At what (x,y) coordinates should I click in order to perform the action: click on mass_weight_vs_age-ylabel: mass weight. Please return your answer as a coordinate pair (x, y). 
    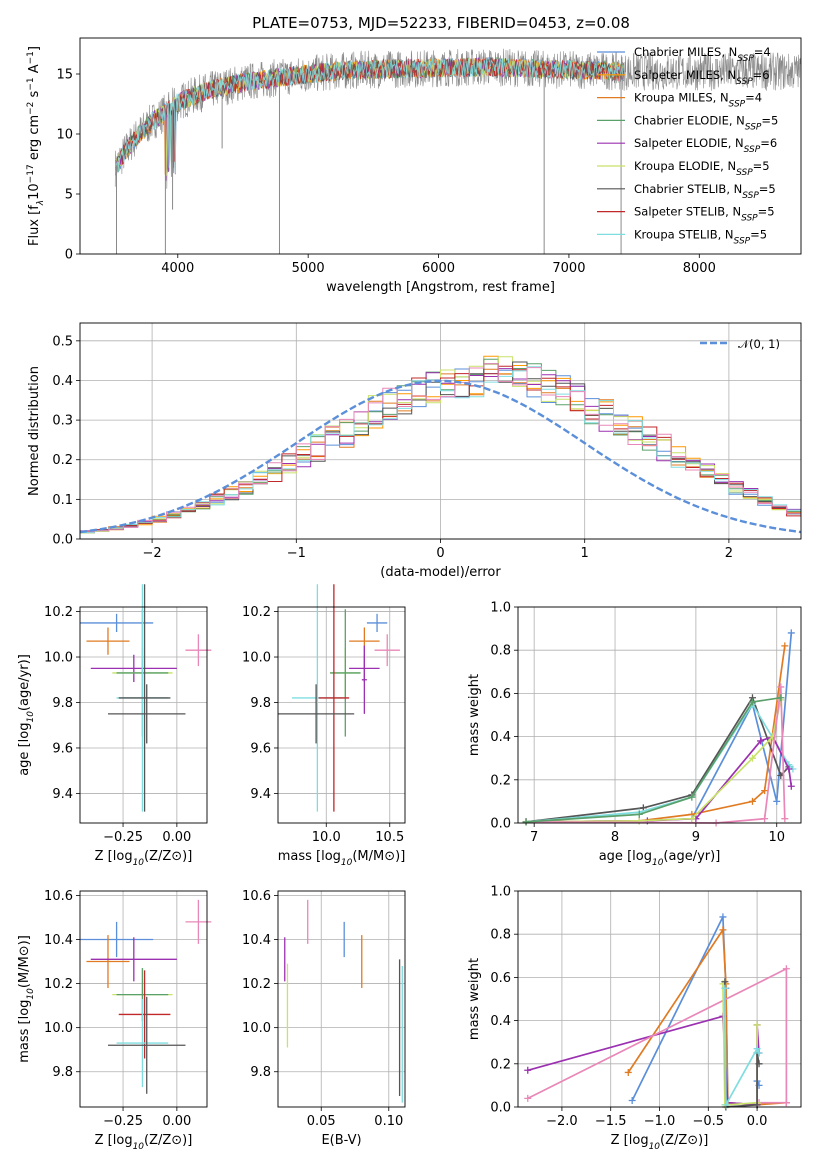
    Looking at the image, I should click on (474, 715).